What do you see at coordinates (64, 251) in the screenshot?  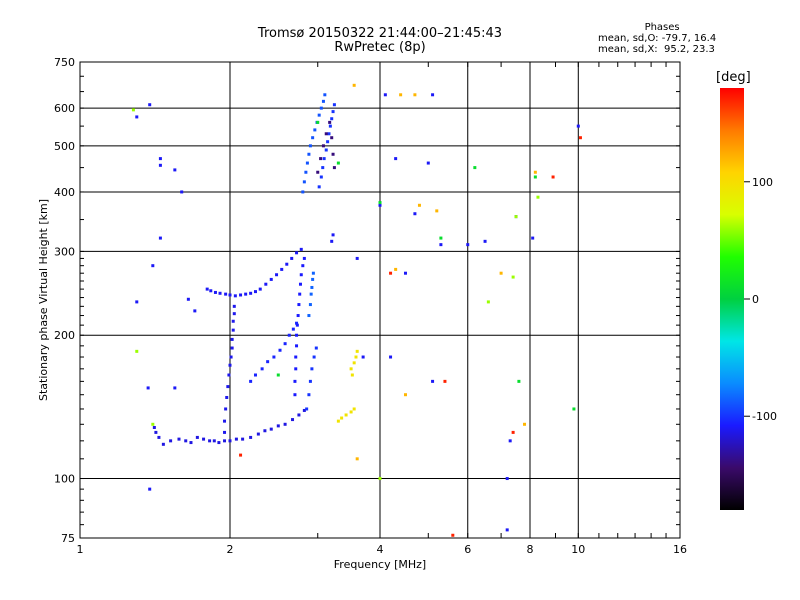 I see `y-tick-label: 300` at bounding box center [64, 251].